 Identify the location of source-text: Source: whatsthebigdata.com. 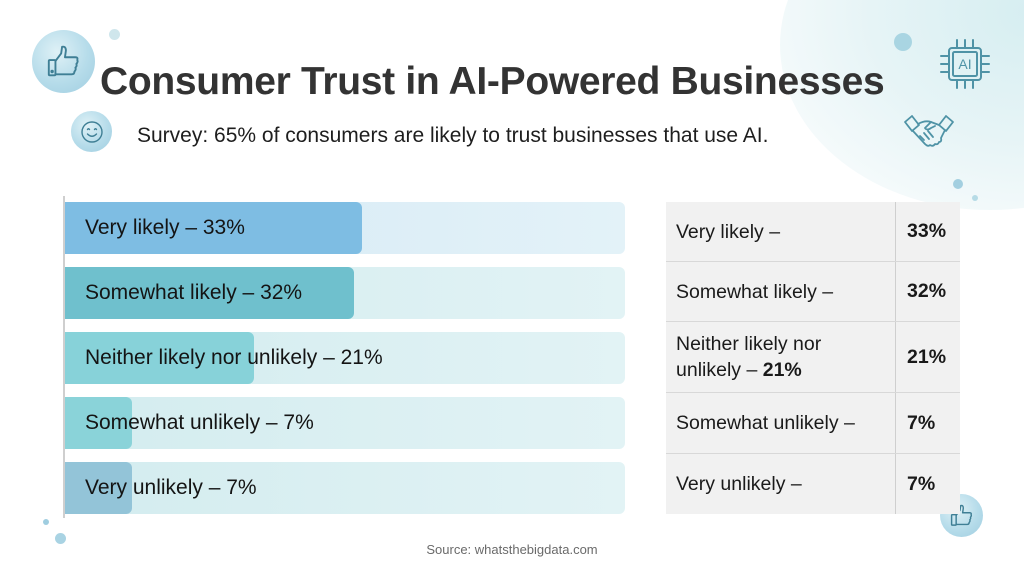
(512, 549).